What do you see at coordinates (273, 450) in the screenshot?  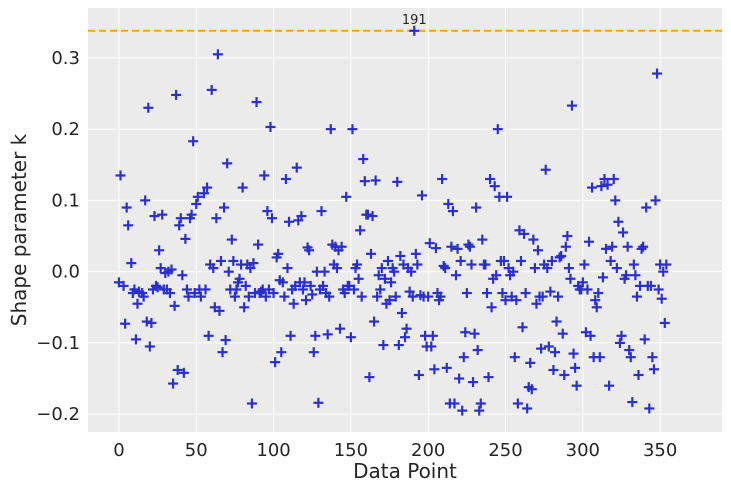 I see `x-tick-label: 100` at bounding box center [273, 450].